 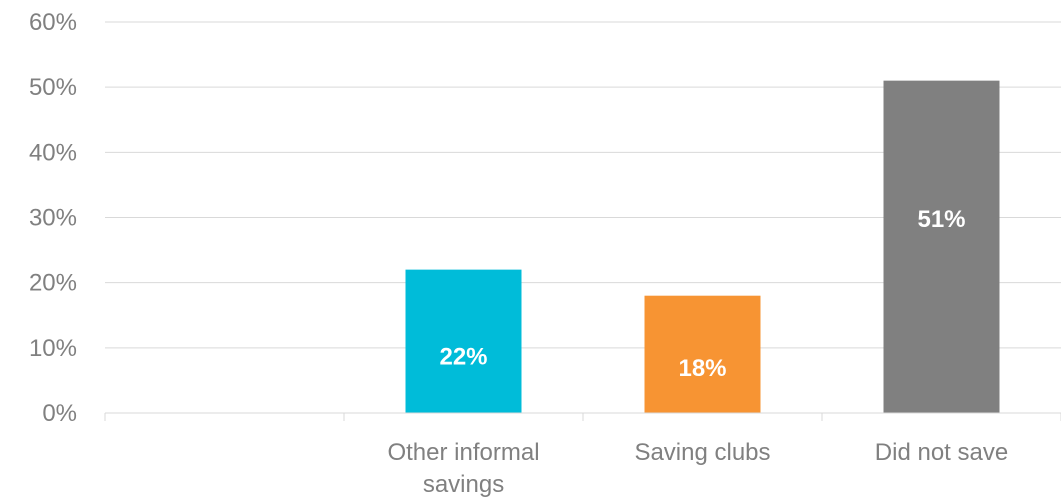 What do you see at coordinates (702, 452) in the screenshot?
I see `category-label: Saving clubs` at bounding box center [702, 452].